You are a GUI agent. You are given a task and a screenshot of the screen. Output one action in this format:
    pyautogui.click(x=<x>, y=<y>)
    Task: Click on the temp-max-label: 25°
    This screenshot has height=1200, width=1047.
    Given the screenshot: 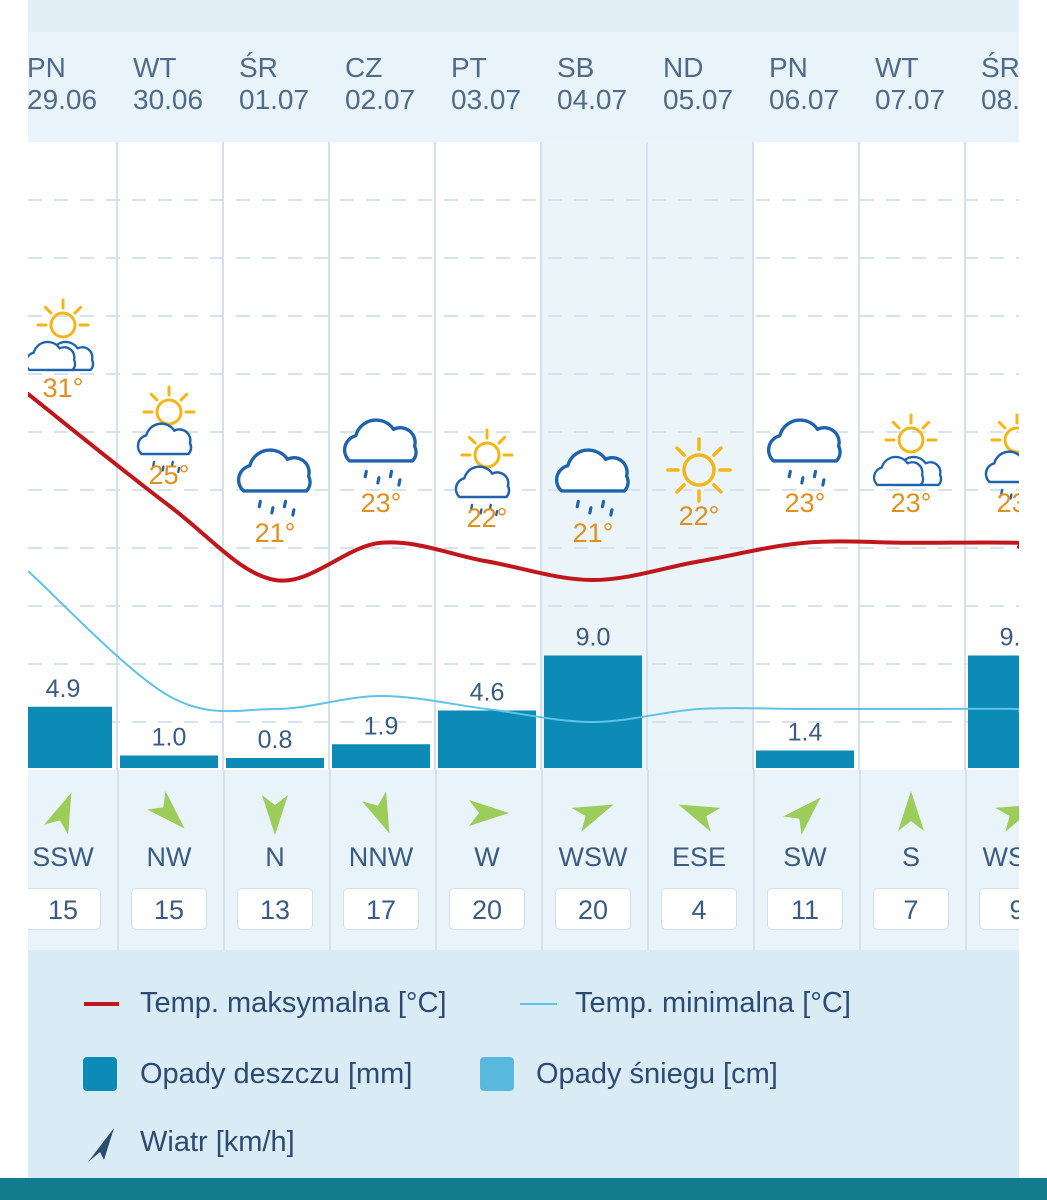 What is the action you would take?
    pyautogui.click(x=169, y=475)
    